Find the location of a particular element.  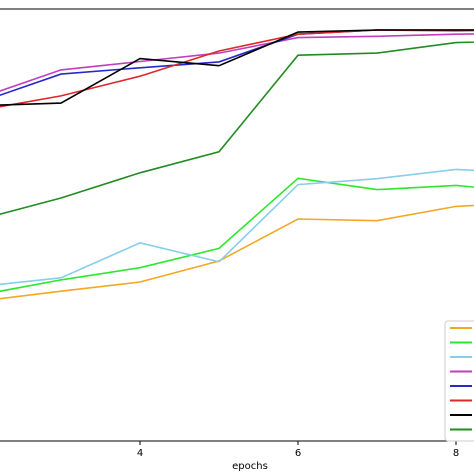

legend is located at coordinates (459, 381).